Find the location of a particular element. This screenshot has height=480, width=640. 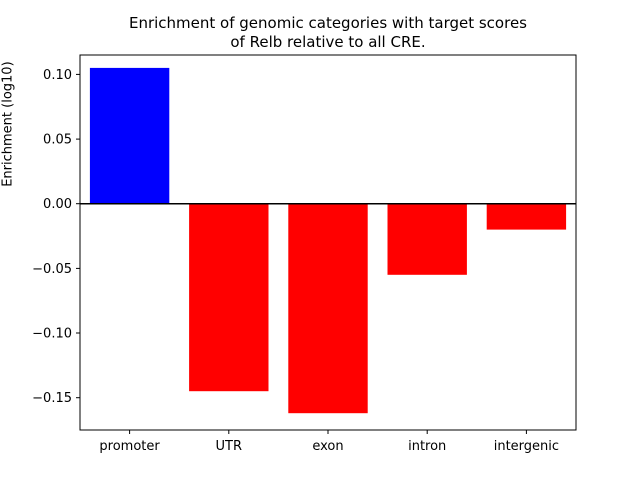

bar-promoter is located at coordinates (129, 135).